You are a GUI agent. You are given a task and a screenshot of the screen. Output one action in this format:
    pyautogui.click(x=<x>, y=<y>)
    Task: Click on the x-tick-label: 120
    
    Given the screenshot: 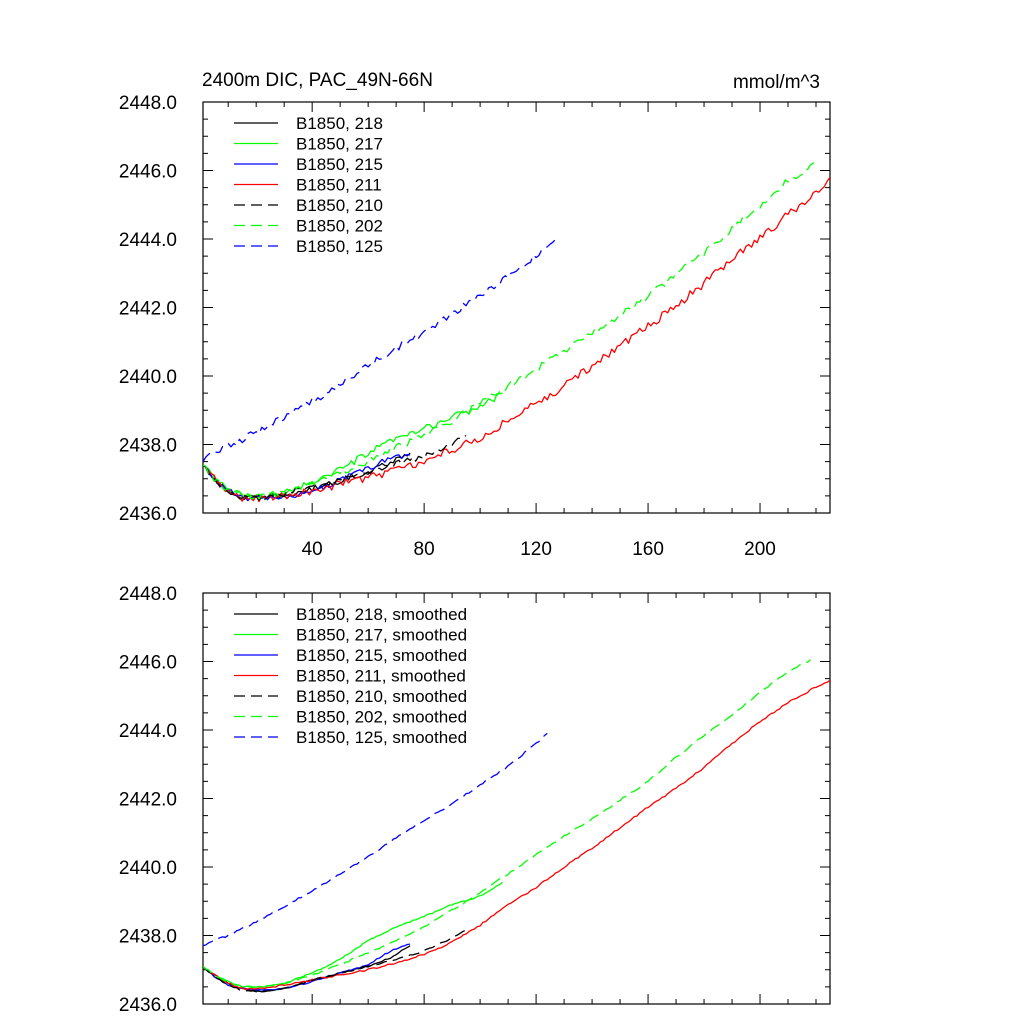 What is the action you would take?
    pyautogui.click(x=536, y=549)
    